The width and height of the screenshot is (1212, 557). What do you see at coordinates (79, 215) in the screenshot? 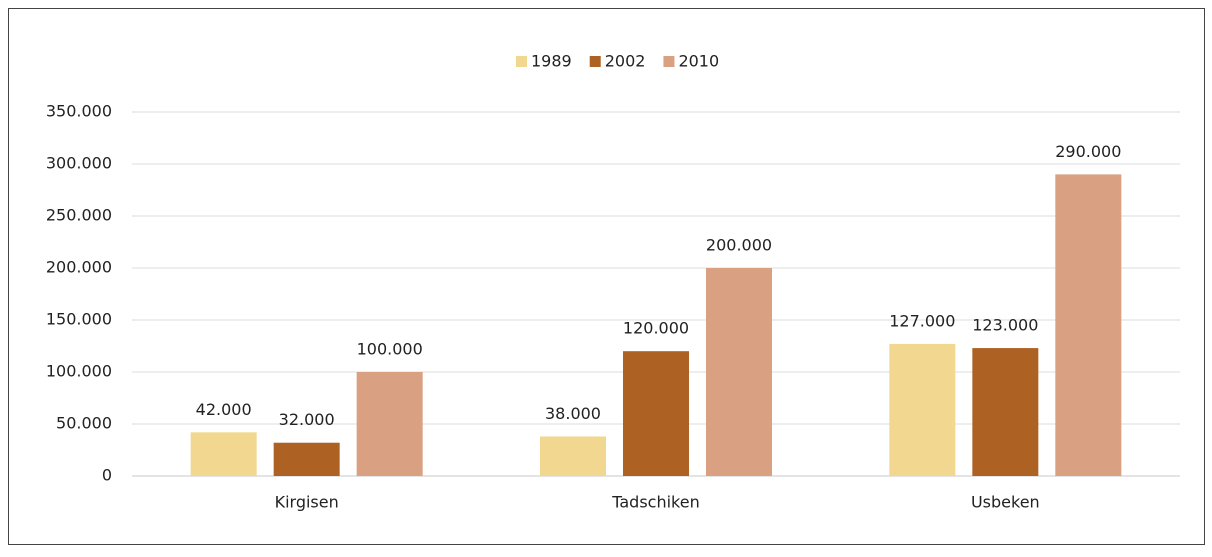
I see `y-tick-label: 250.000` at bounding box center [79, 215].